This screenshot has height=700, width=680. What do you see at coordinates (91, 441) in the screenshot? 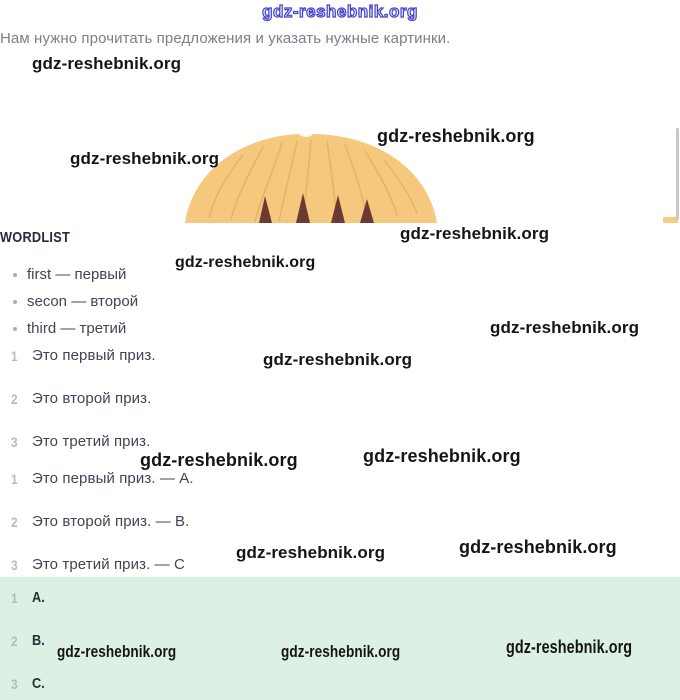
I see `row-text: Это третий приз.` at bounding box center [91, 441].